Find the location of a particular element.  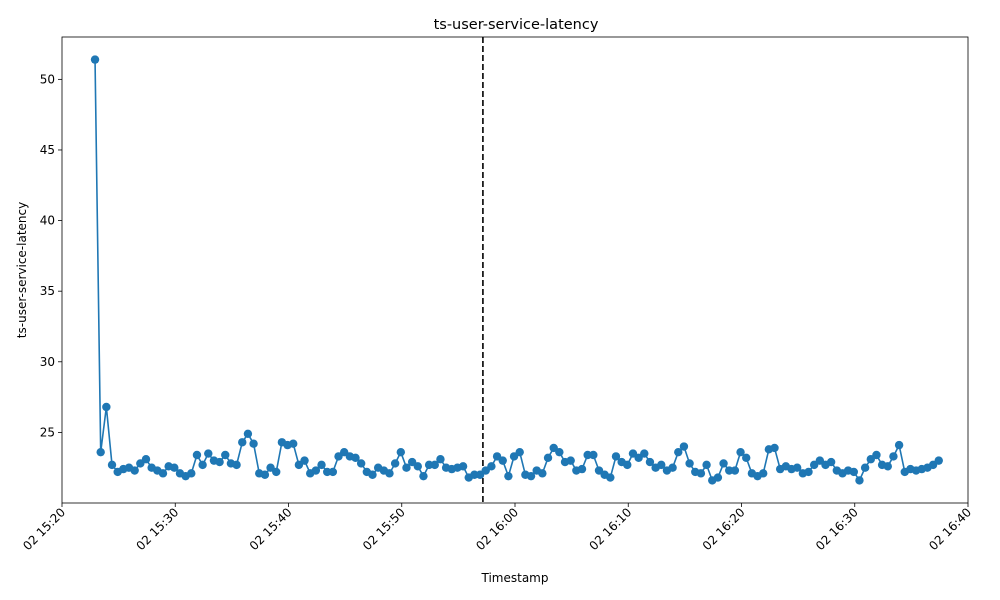

y-tick-label: 35 is located at coordinates (47, 291).